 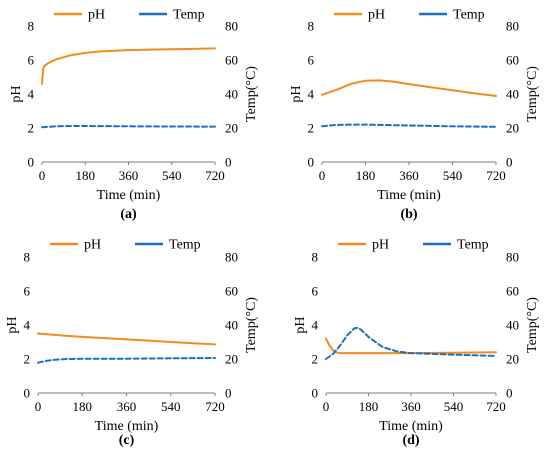 What do you see at coordinates (512, 325) in the screenshot?
I see `panel-4-y2-tick-label: 40` at bounding box center [512, 325].